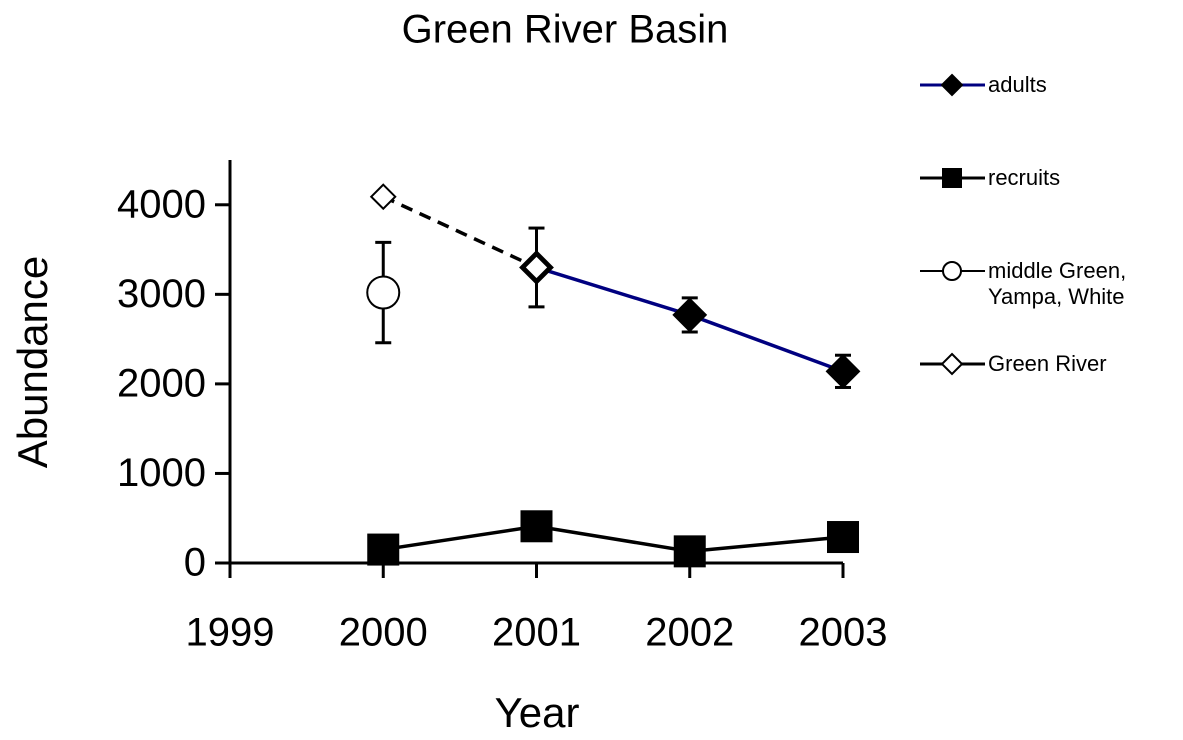 The width and height of the screenshot is (1183, 740). Describe the element at coordinates (161, 383) in the screenshot. I see `y-tick-label: 2000` at that location.